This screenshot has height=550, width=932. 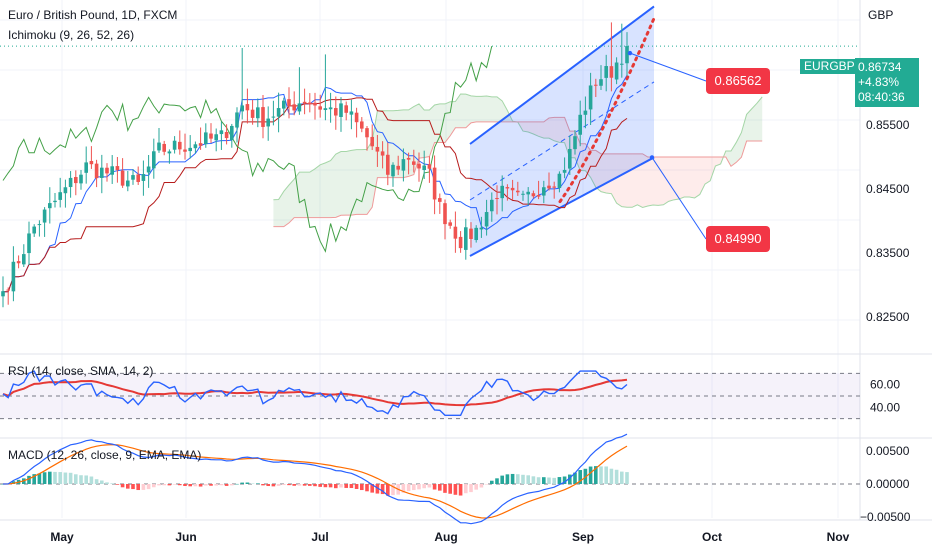 I want to click on ichimoku-cloud, so click(x=518, y=160).